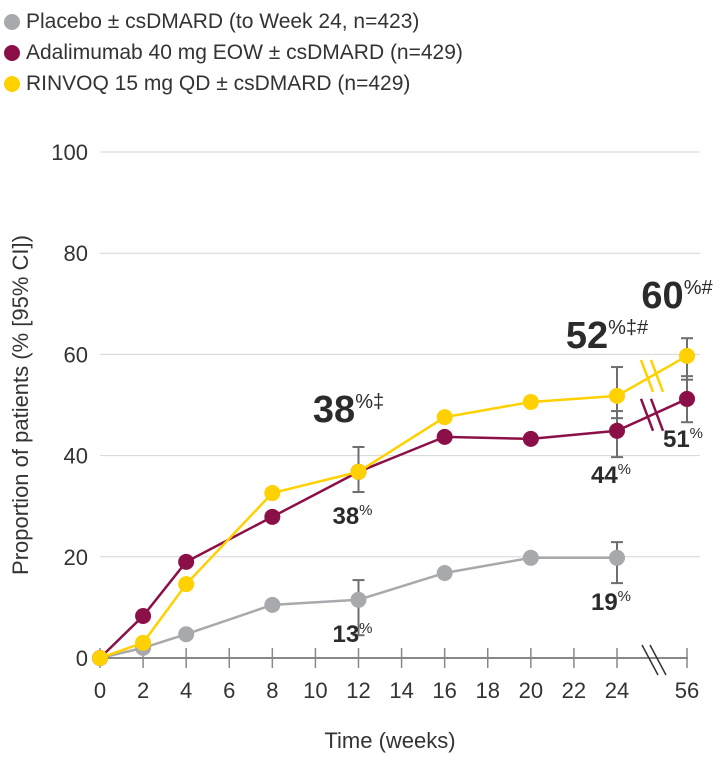  I want to click on data-label: 52%‡#, so click(607, 336).